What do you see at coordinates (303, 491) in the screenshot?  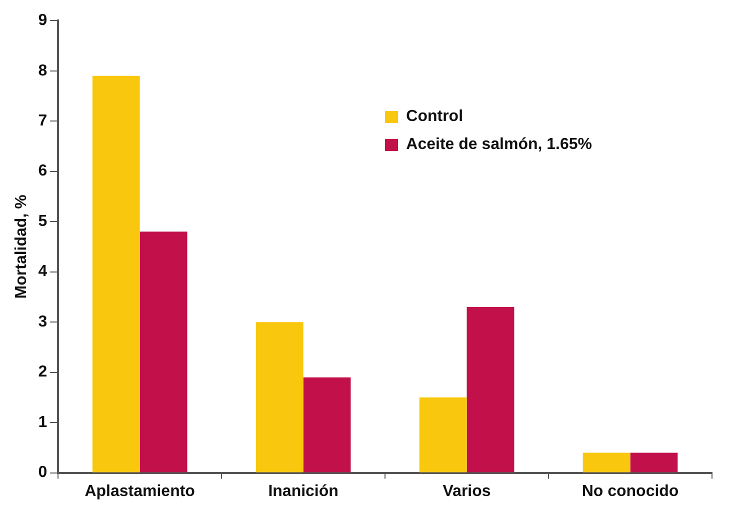 I see `x-tick-label: Inanición` at bounding box center [303, 491].